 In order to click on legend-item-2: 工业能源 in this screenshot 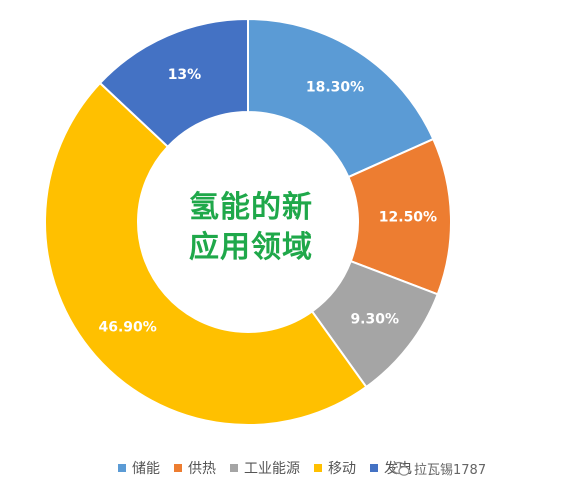, I will do `click(265, 468)`.